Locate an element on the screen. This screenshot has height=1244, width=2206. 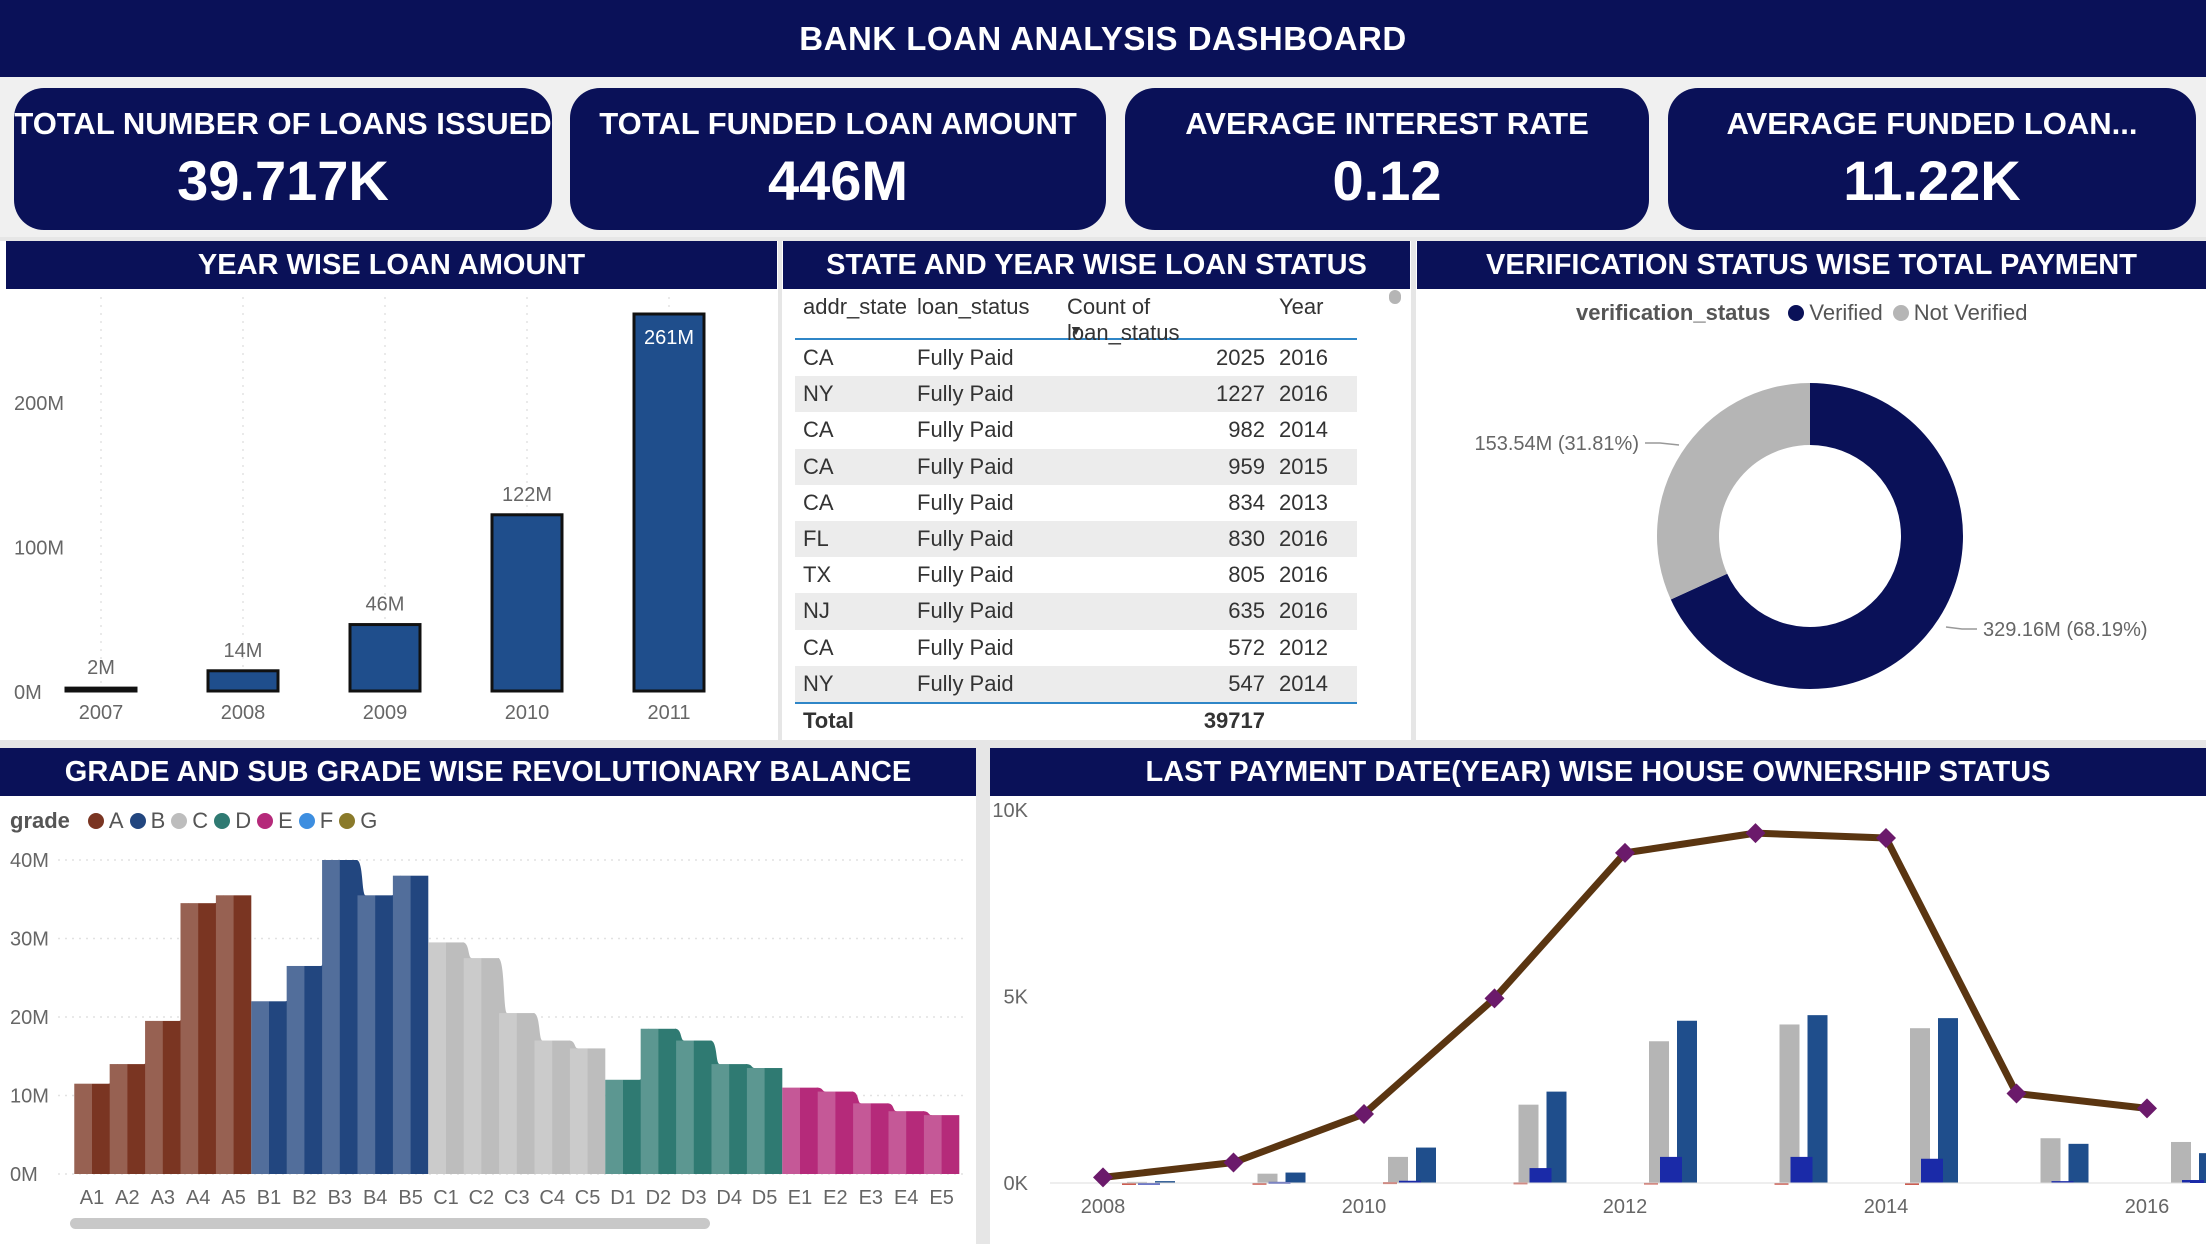
table-cell: 572 is located at coordinates (1246, 647).